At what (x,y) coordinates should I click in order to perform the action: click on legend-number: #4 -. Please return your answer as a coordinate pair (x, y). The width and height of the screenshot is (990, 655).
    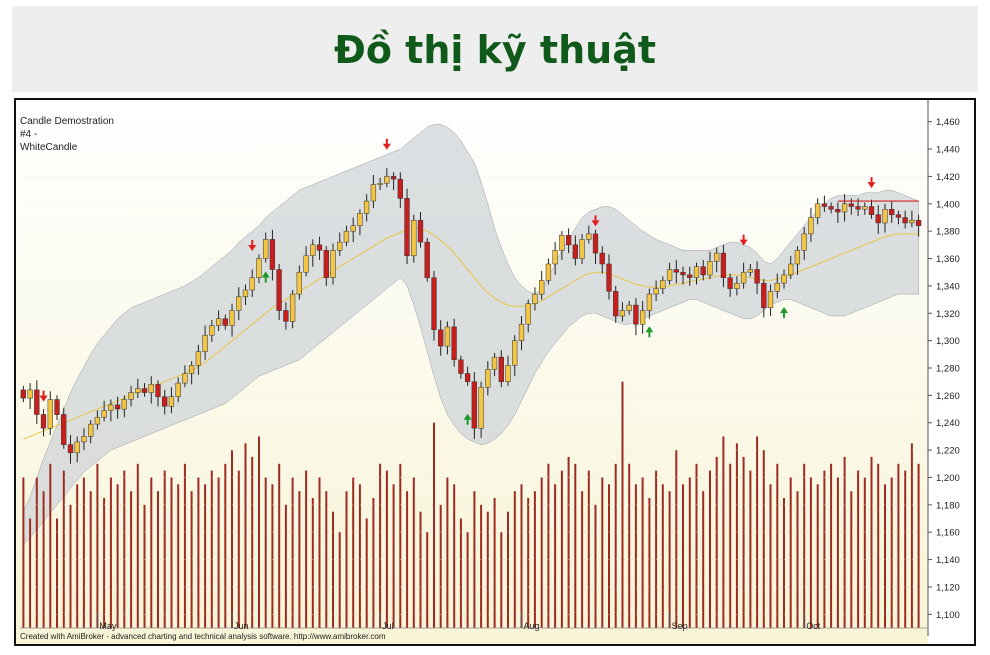
    Looking at the image, I should click on (29, 134).